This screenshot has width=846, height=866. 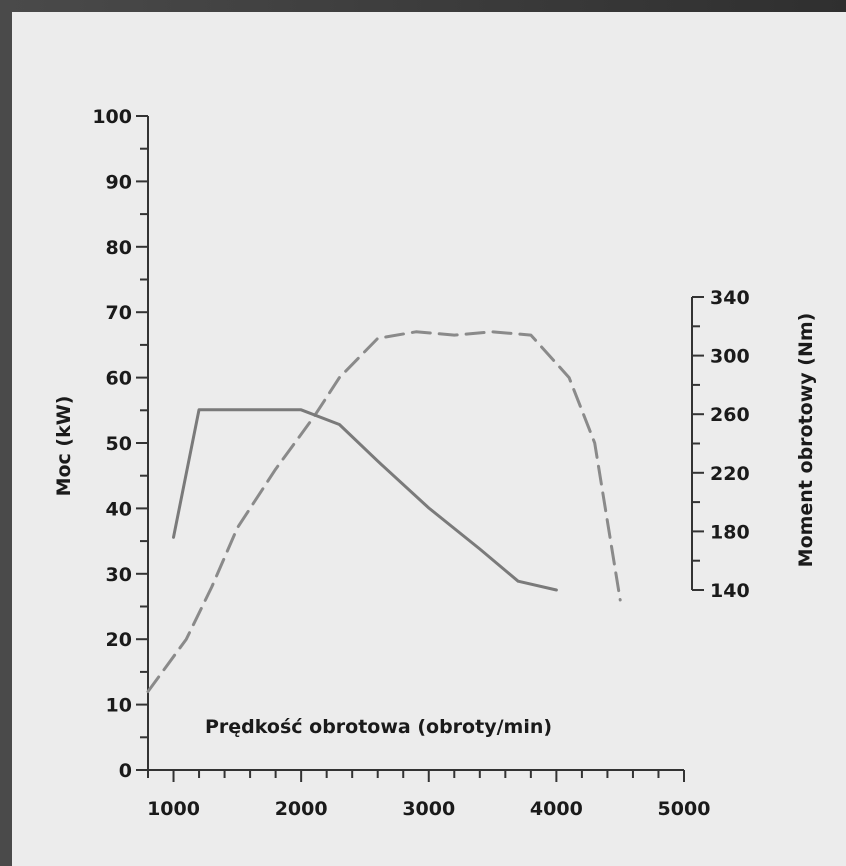 I want to click on y2-tick-label: 140, so click(x=730, y=591).